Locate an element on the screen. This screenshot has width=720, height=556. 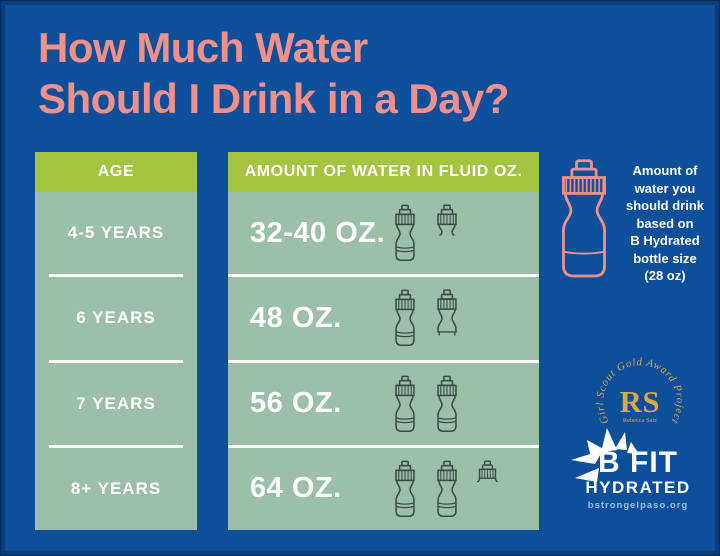
age-row: 7 YEARS is located at coordinates (116, 404).